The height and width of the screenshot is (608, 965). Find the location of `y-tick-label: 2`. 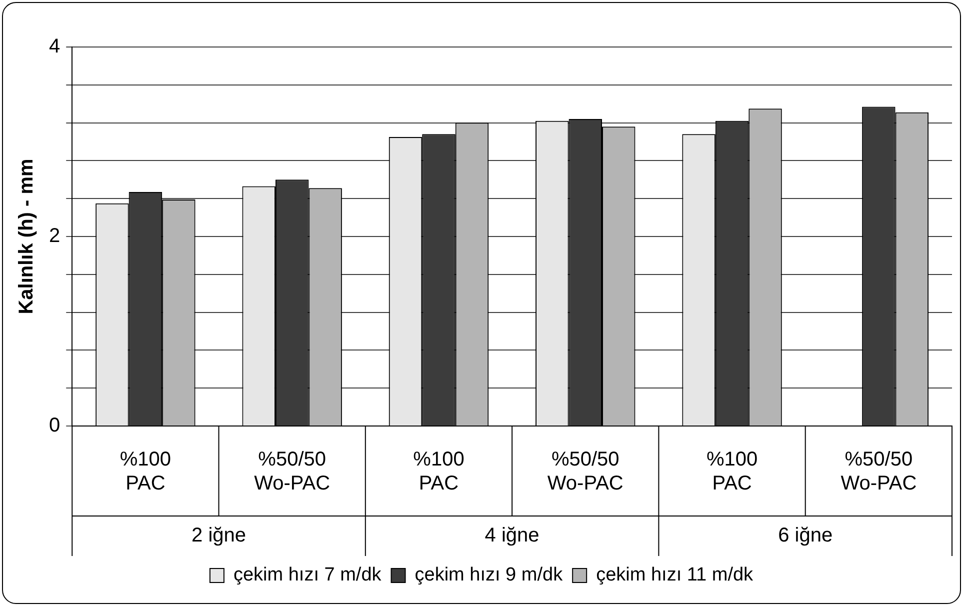

y-tick-label: 2 is located at coordinates (54, 236).